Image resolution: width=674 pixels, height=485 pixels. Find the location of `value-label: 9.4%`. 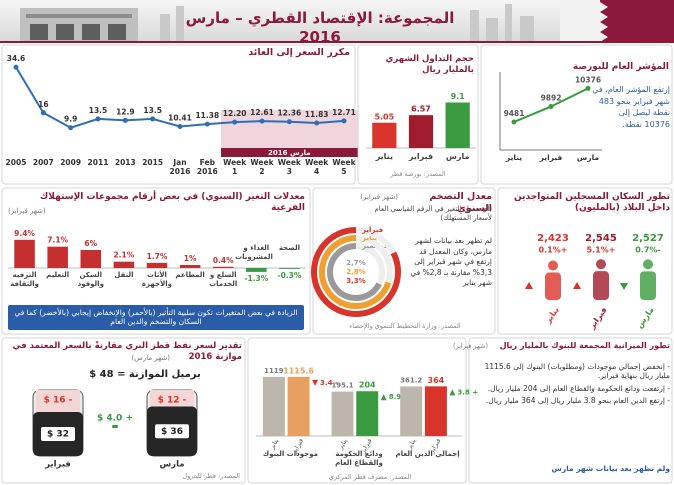

value-label: 9.4% is located at coordinates (24, 233).